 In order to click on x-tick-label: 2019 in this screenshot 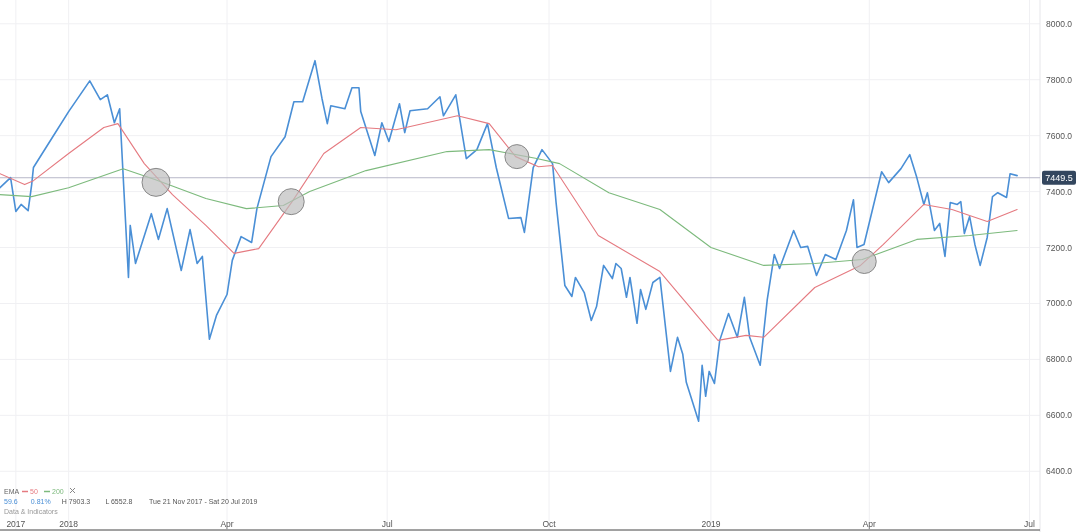, I will do `click(711, 524)`.